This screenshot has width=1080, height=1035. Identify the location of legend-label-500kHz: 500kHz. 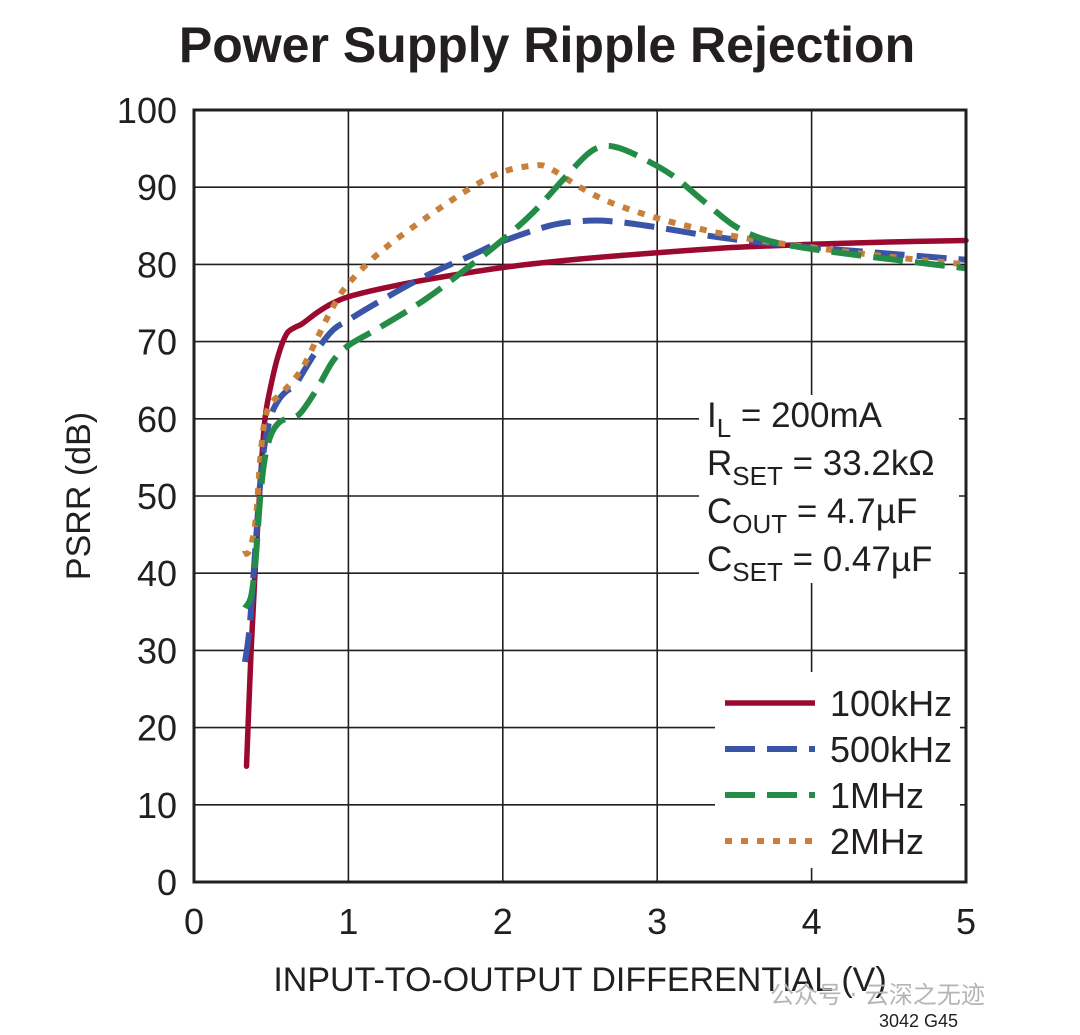
(891, 749).